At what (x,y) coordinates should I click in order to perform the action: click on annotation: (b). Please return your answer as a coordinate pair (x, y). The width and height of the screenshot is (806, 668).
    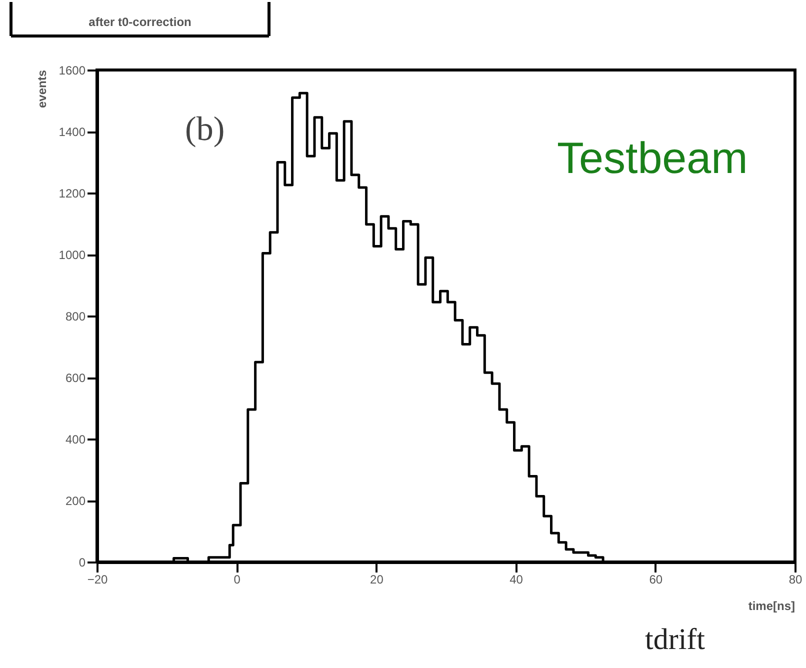
    Looking at the image, I should click on (205, 129).